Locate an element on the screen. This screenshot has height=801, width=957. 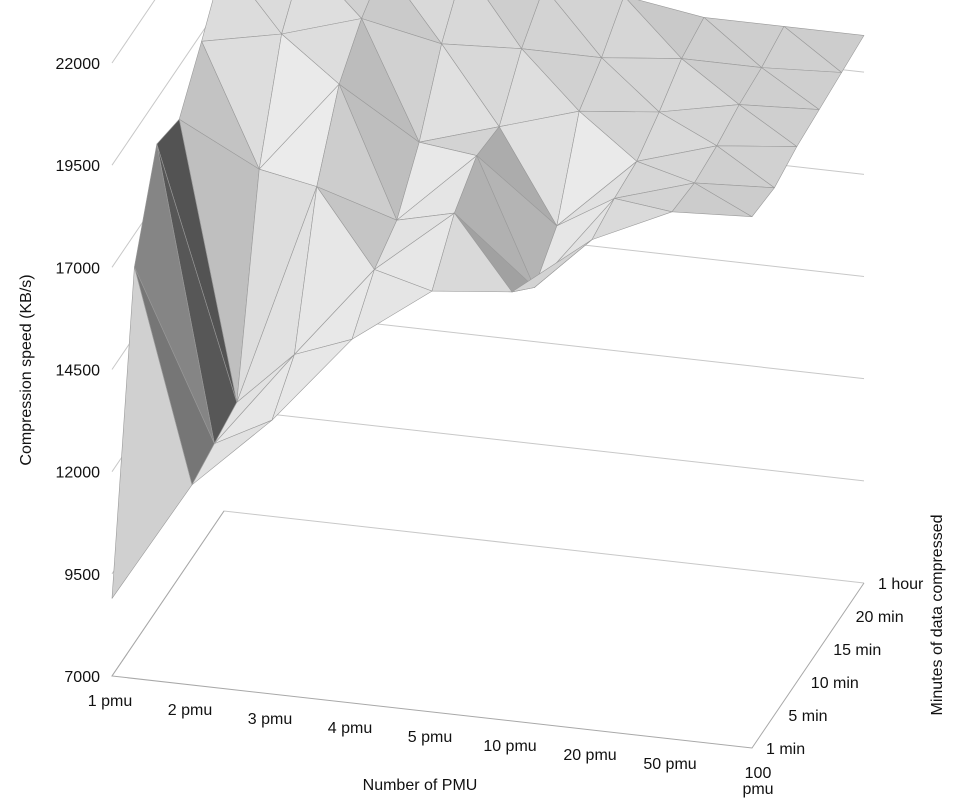
x-tick-label: 100 pmu is located at coordinates (757, 781).